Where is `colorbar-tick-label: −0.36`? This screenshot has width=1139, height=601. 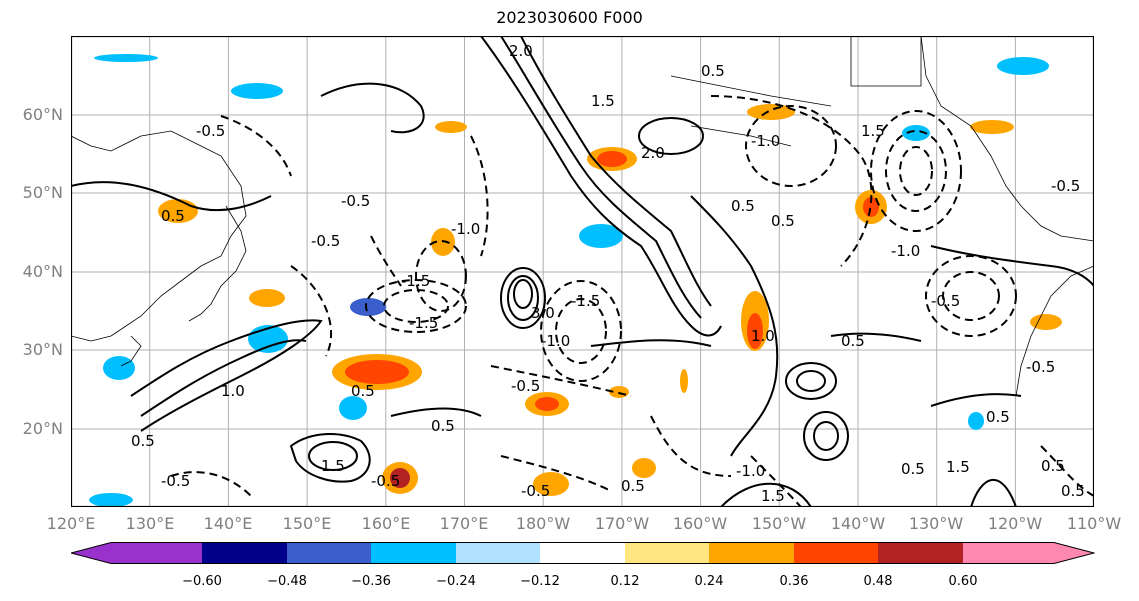 colorbar-tick-label: −0.36 is located at coordinates (371, 581).